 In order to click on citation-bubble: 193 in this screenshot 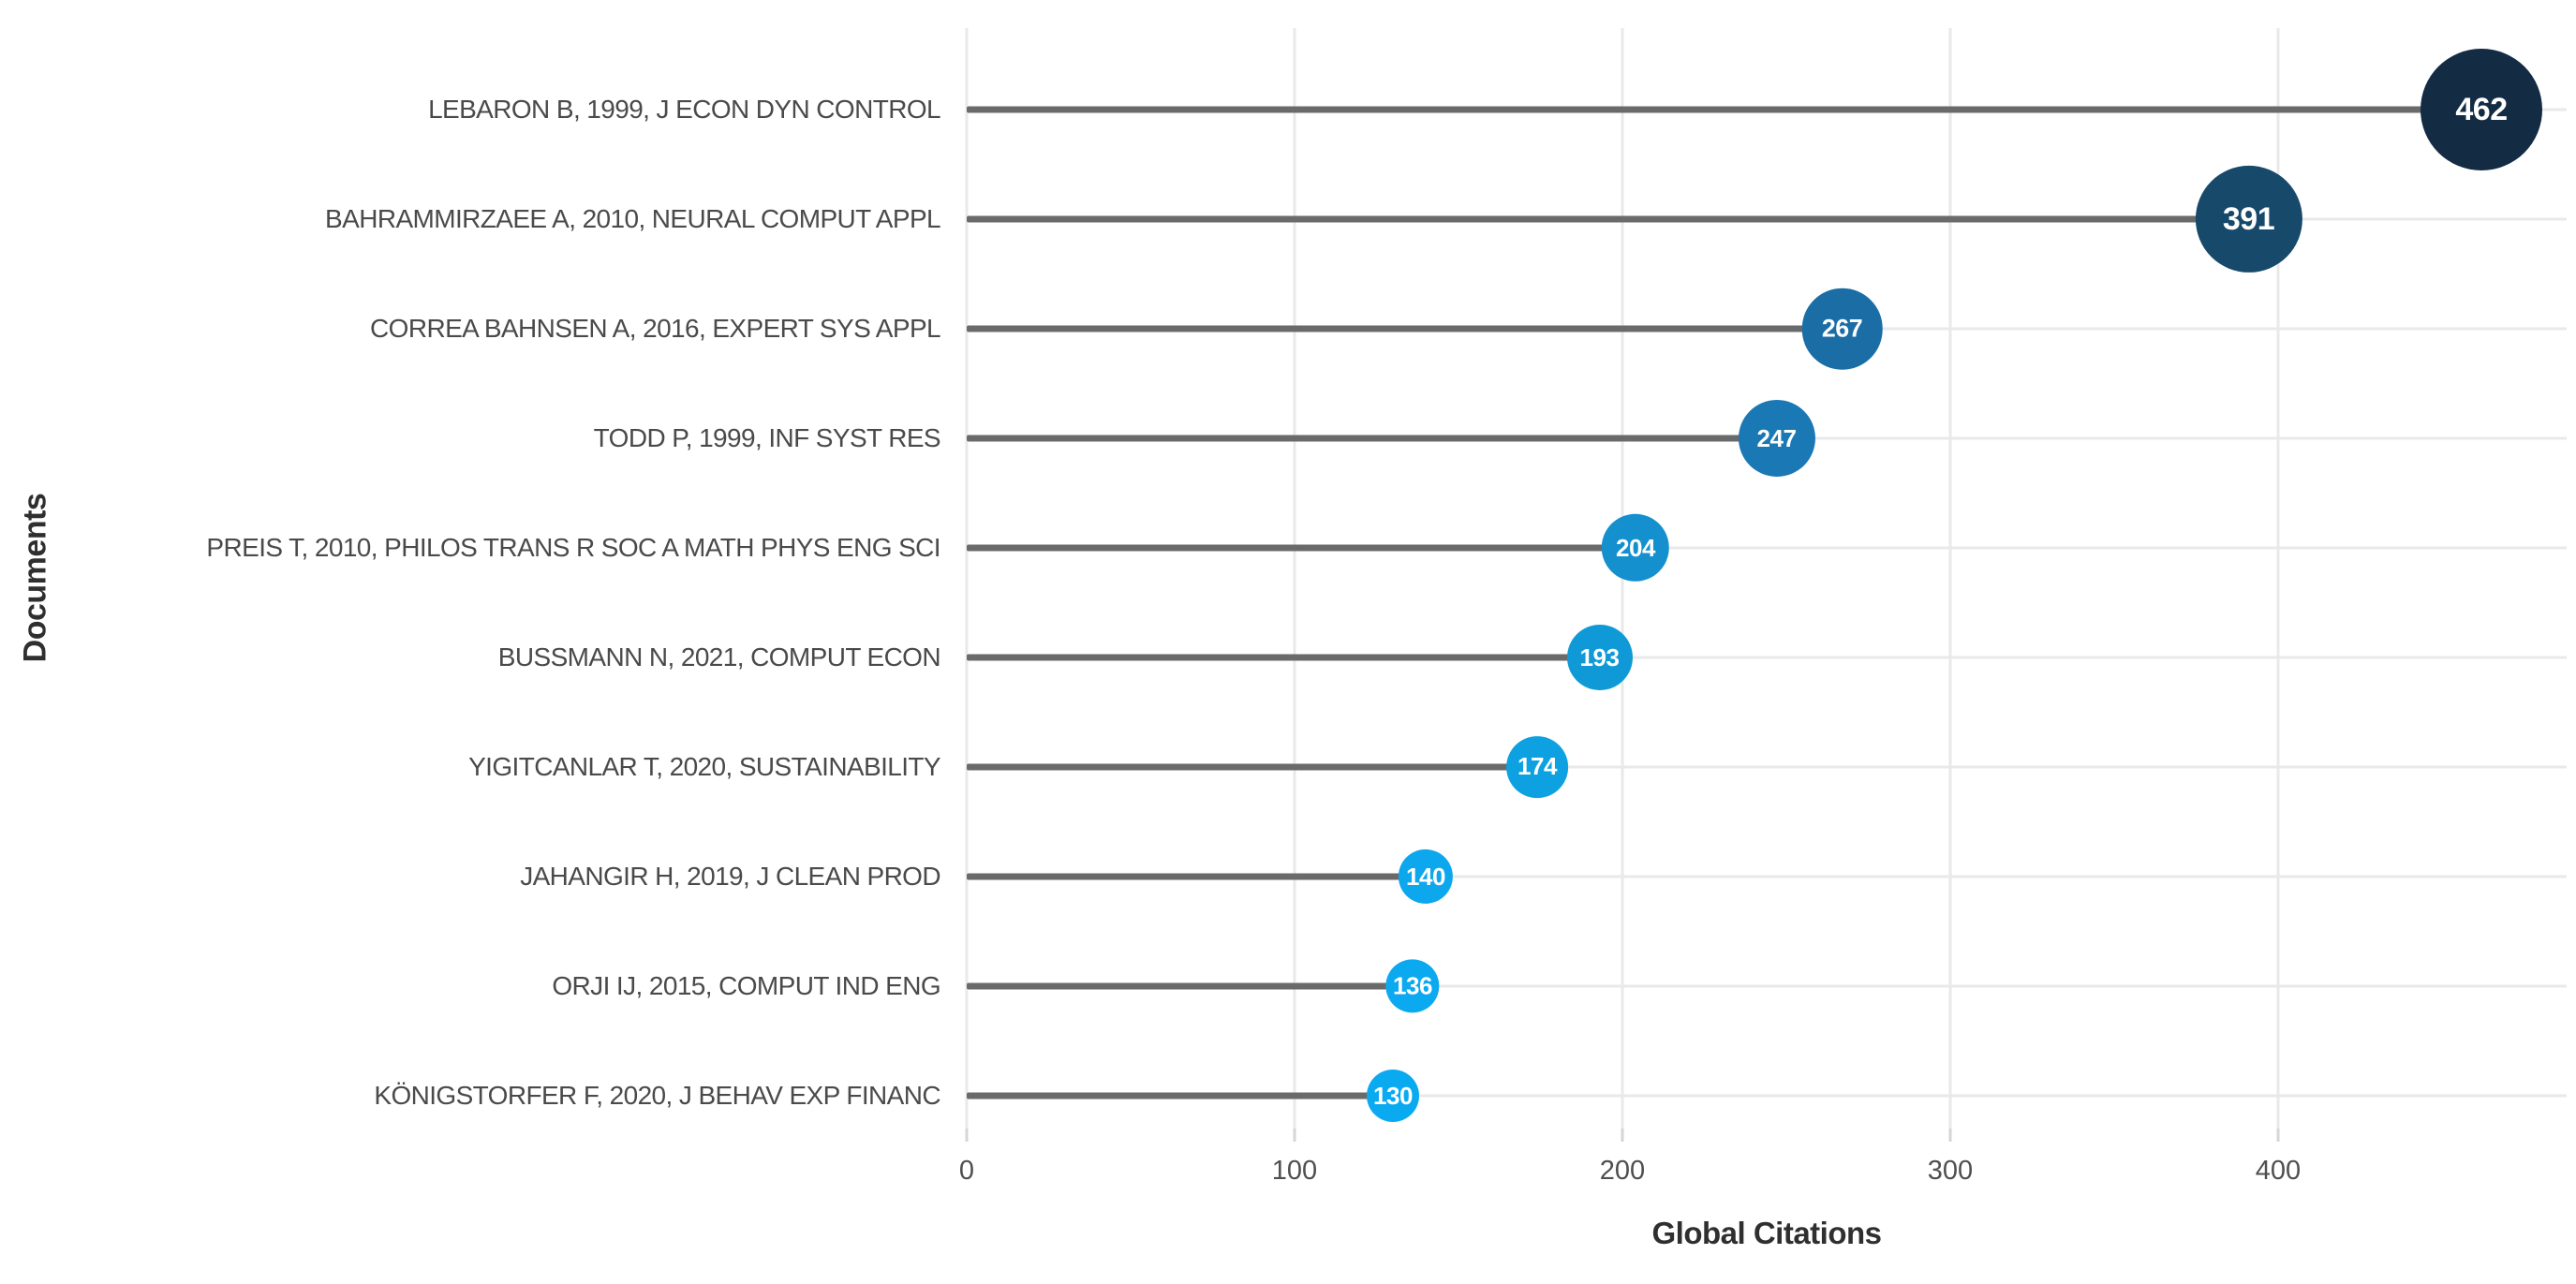, I will do `click(1599, 657)`.